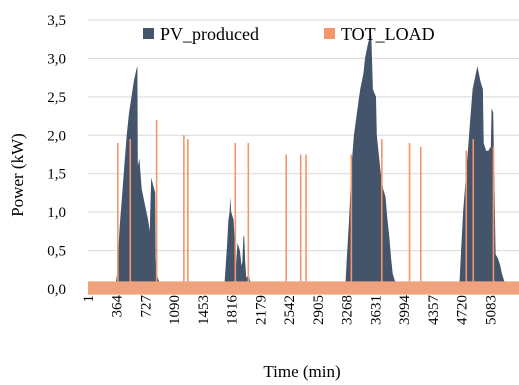 The image size is (519, 385). I want to click on x-tick-label: 3994, so click(405, 310).